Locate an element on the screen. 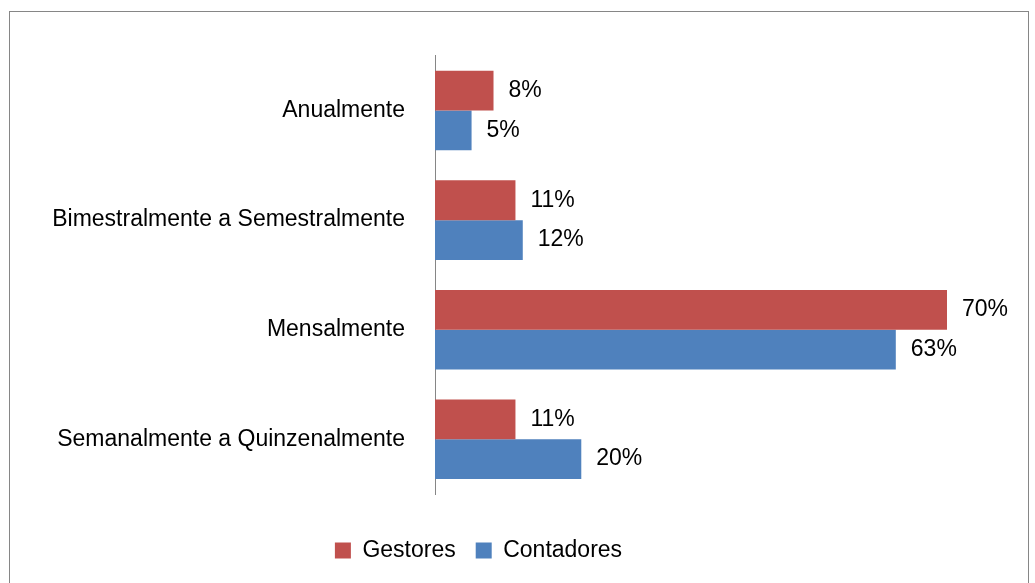 Image resolution: width=1035 pixels, height=583 pixels. y-tick-label: Bimestralmente a Semestralmente is located at coordinates (228, 218).